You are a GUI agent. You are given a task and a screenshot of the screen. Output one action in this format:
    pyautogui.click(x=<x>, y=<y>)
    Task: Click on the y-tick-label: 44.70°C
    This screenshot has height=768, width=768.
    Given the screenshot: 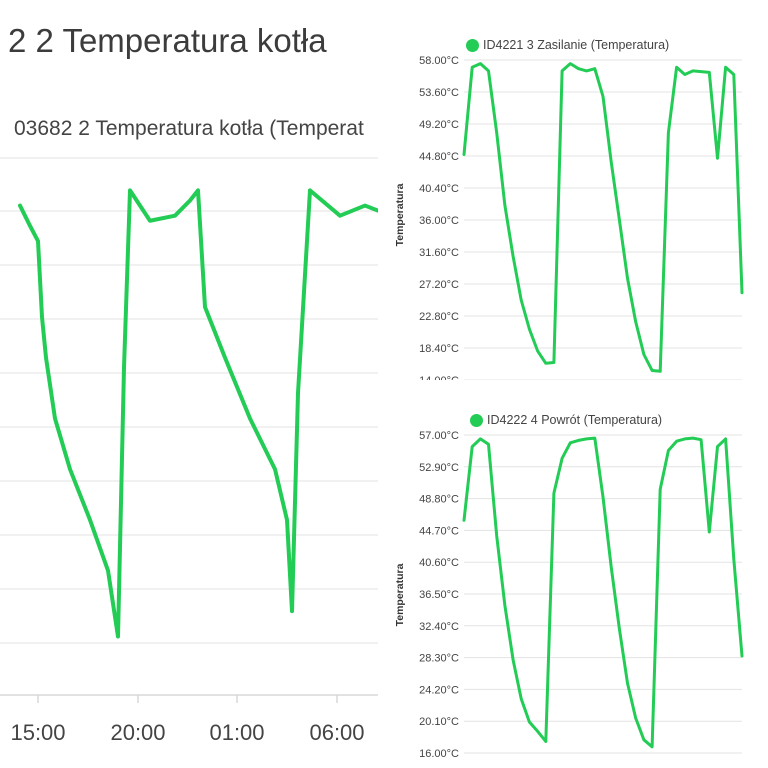 What is the action you would take?
    pyautogui.click(x=439, y=531)
    